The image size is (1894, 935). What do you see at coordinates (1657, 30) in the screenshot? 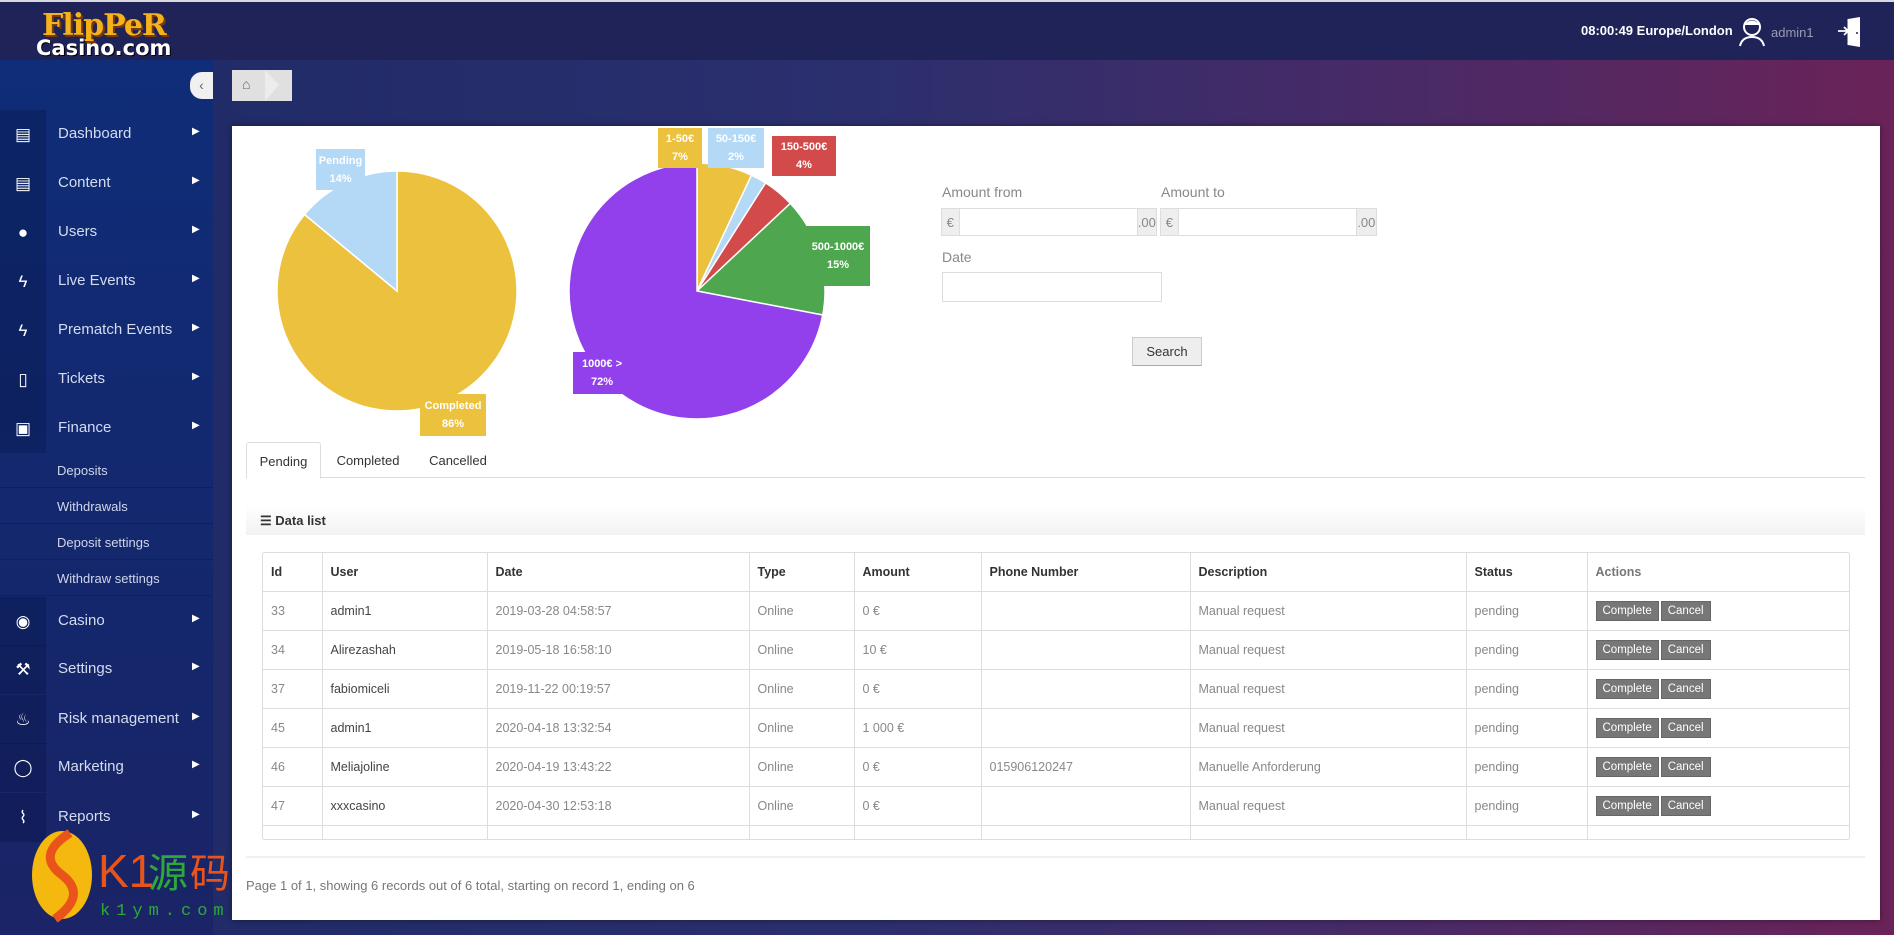
I see `clock: 08:00:49 Europe/London` at bounding box center [1657, 30].